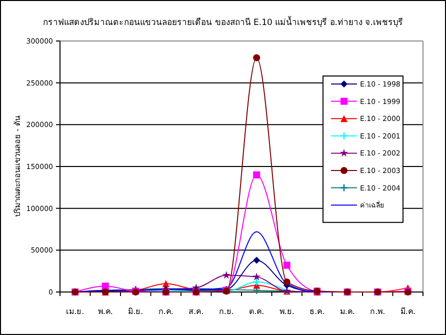 This screenshot has width=446, height=335. What do you see at coordinates (317, 311) in the screenshot?
I see `x-tick-label: ธ.ค.` at bounding box center [317, 311].